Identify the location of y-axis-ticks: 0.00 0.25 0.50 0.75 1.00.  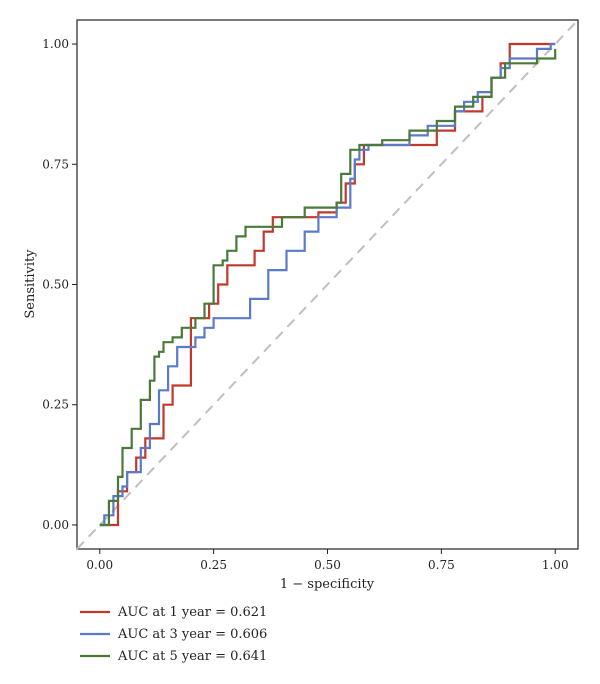
(59, 284).